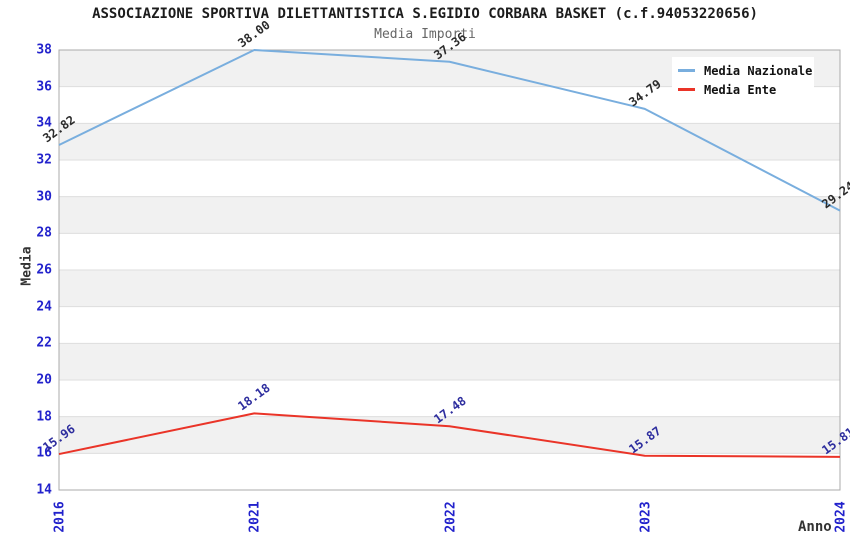  Describe the element at coordinates (44, 233) in the screenshot. I see `y-tick-label: 28` at that location.